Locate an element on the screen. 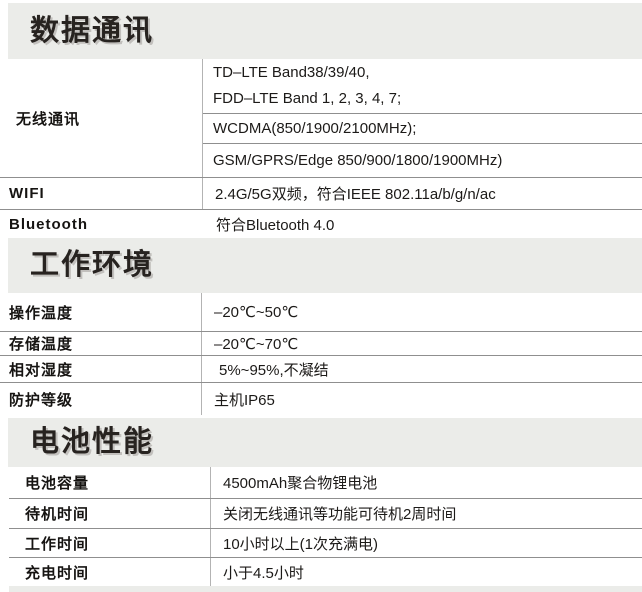 The height and width of the screenshot is (592, 642). row-value-operating-temp: –20℃~50℃ is located at coordinates (256, 312).